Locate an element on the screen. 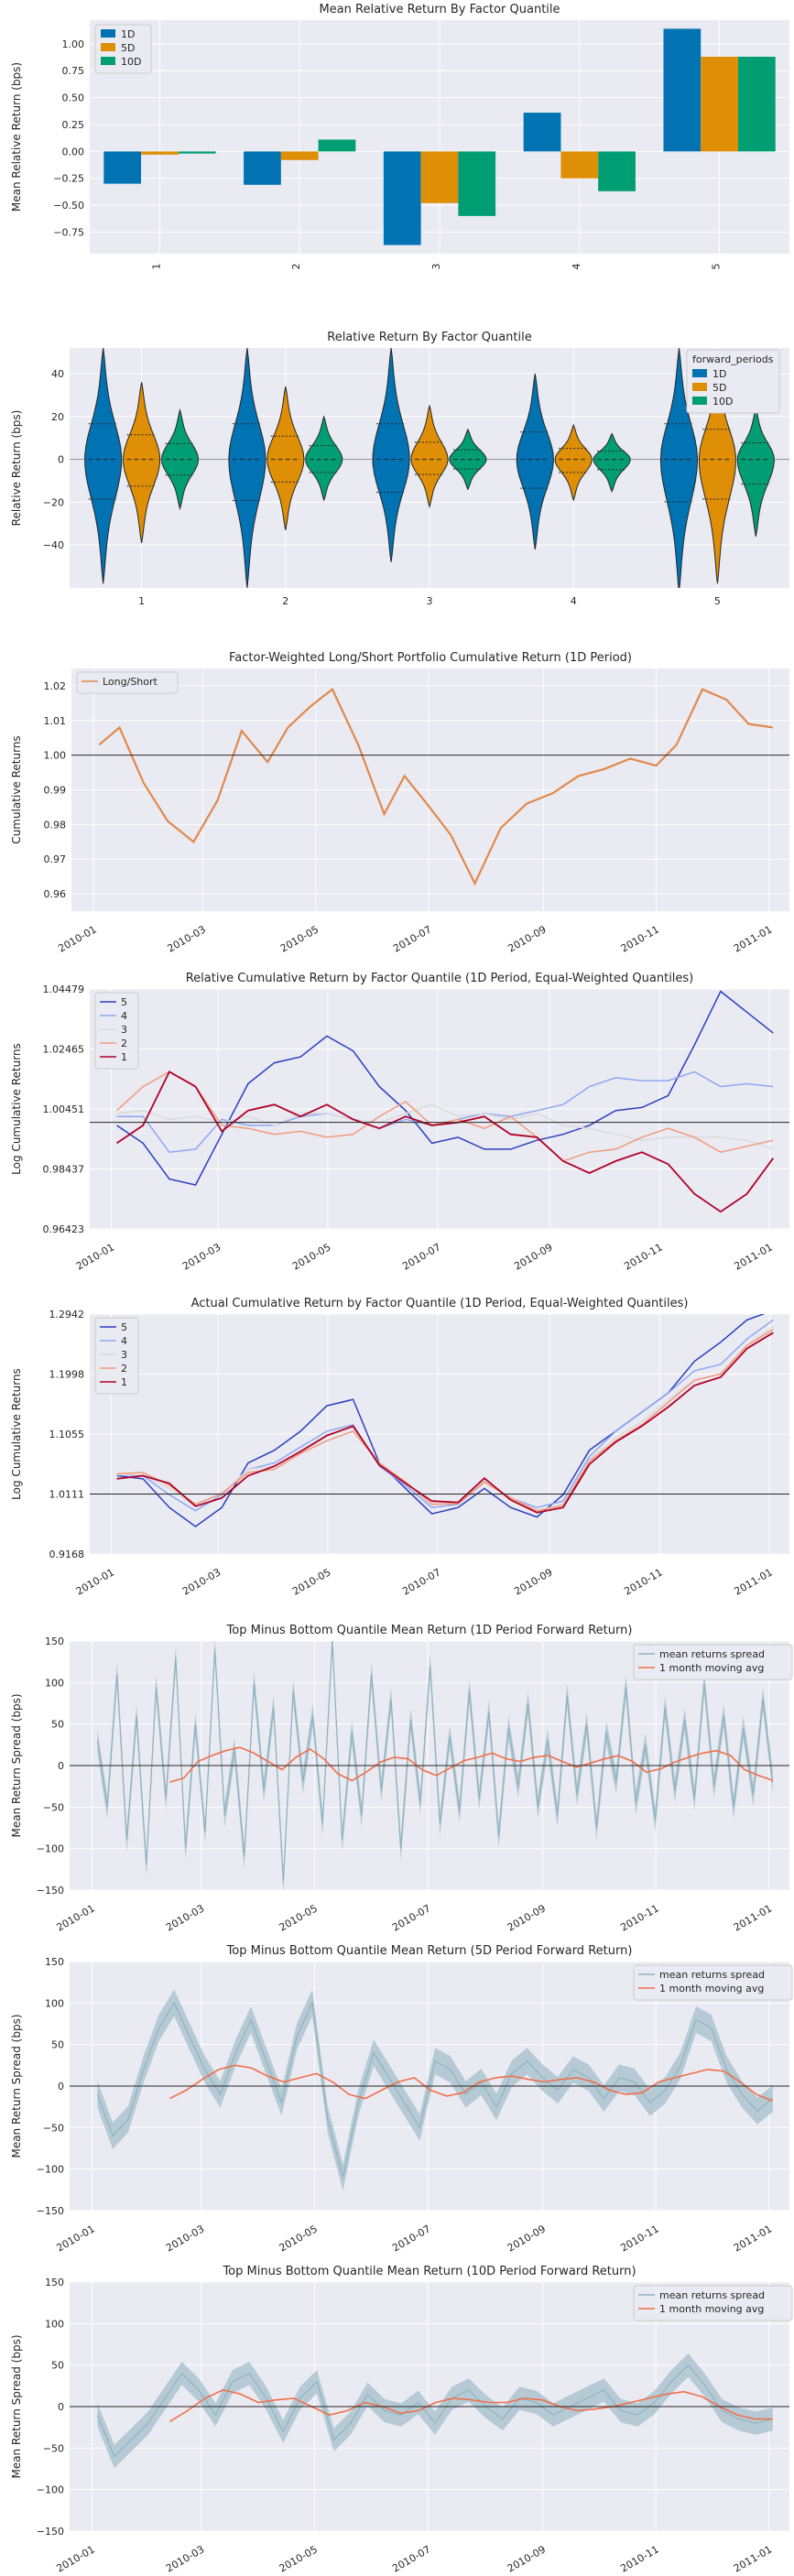 The width and height of the screenshot is (794, 2576). chart-title: Relative Return By Factor Quantile is located at coordinates (430, 337).